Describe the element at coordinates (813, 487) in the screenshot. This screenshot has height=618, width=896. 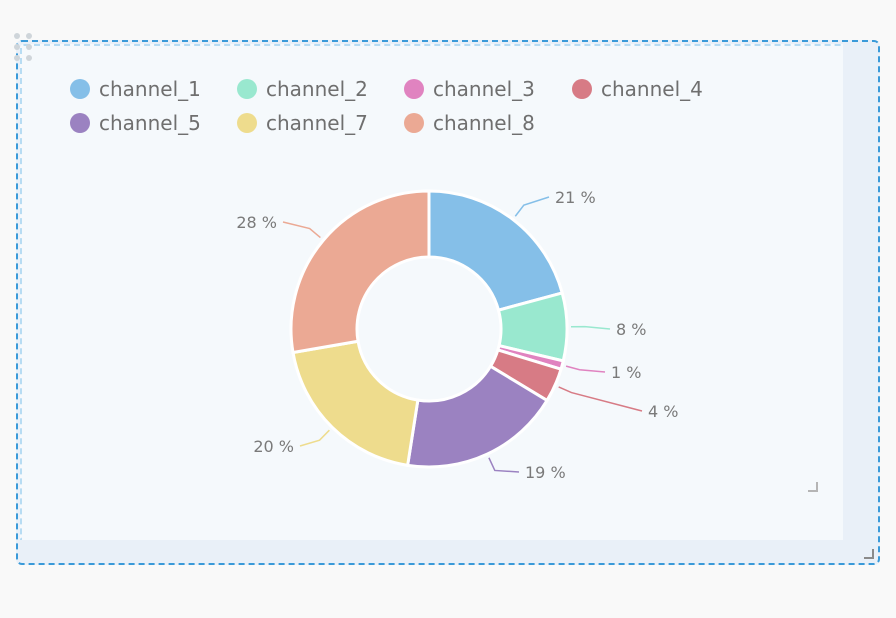
I see `panel-resize-handle` at that location.